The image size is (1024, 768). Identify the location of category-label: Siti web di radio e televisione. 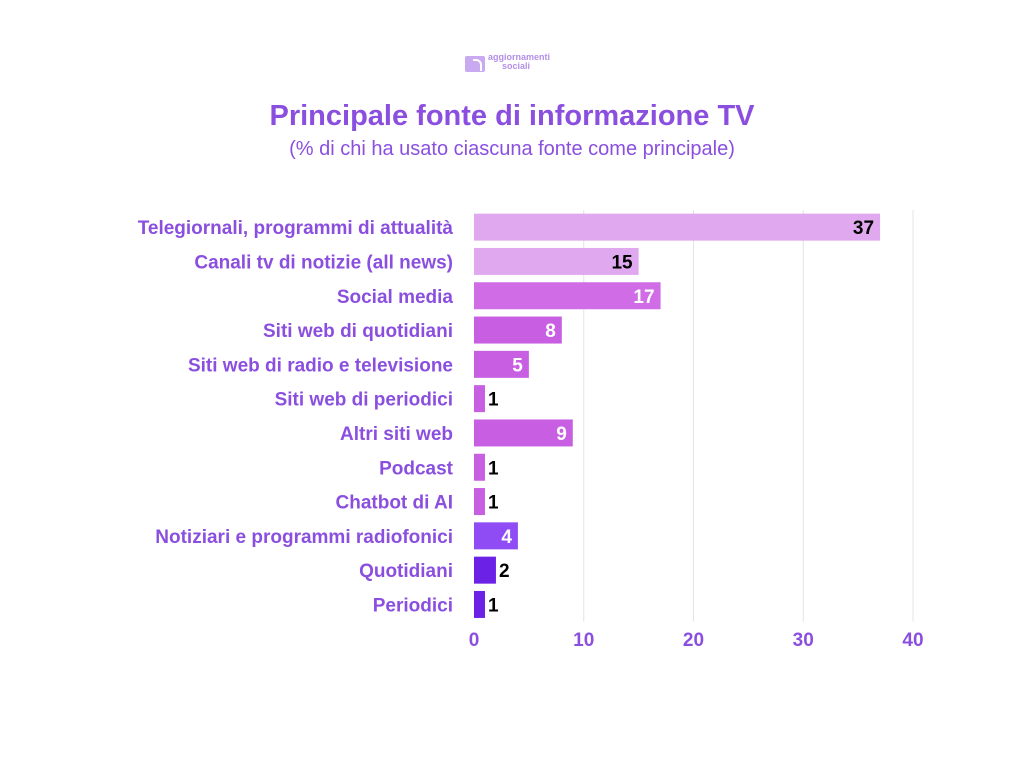
(320, 365).